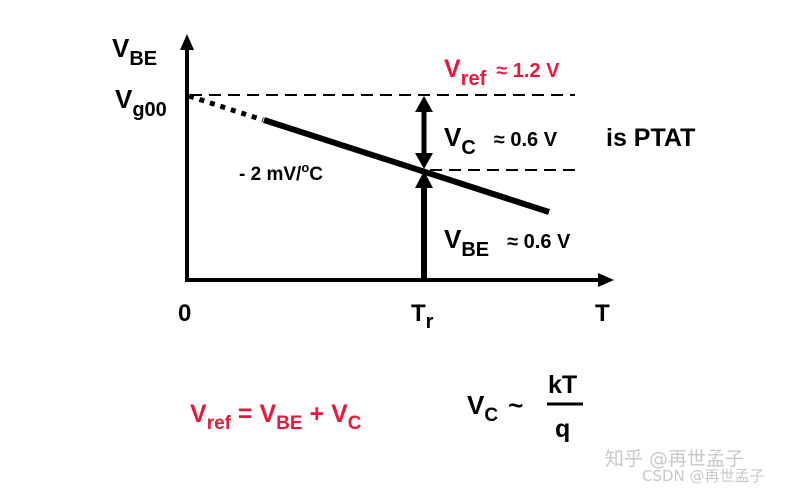 Image resolution: width=796 pixels, height=493 pixels. I want to click on fraction-denominator: q, so click(562, 429).